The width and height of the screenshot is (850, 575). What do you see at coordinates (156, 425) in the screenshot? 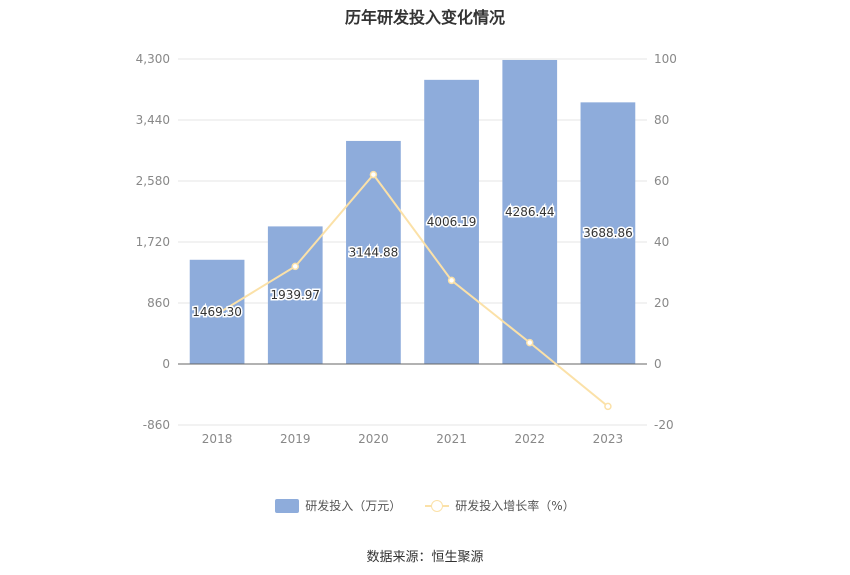
I see `left-tick-label: -860` at bounding box center [156, 425].